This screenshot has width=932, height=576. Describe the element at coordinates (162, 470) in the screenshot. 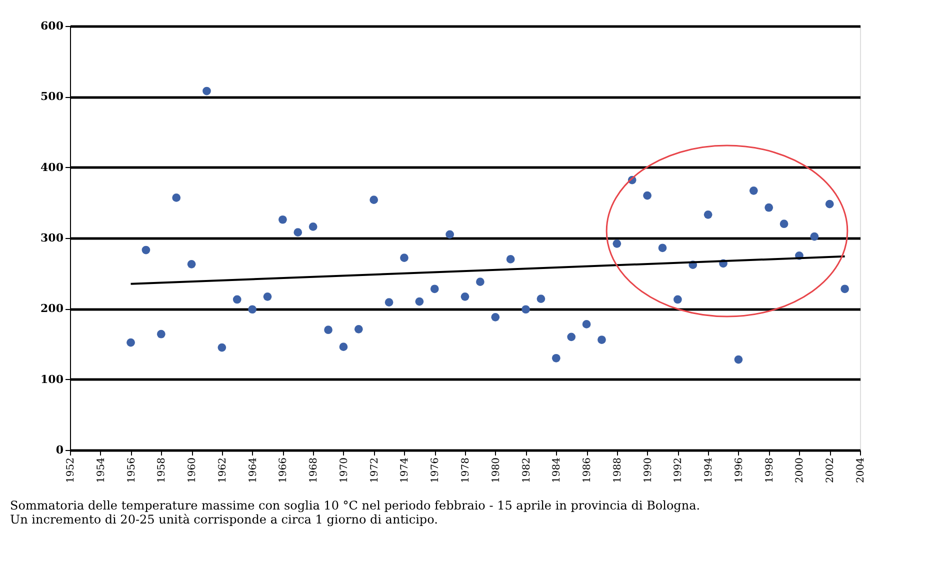

I see `x-tick-label: 1958` at that location.